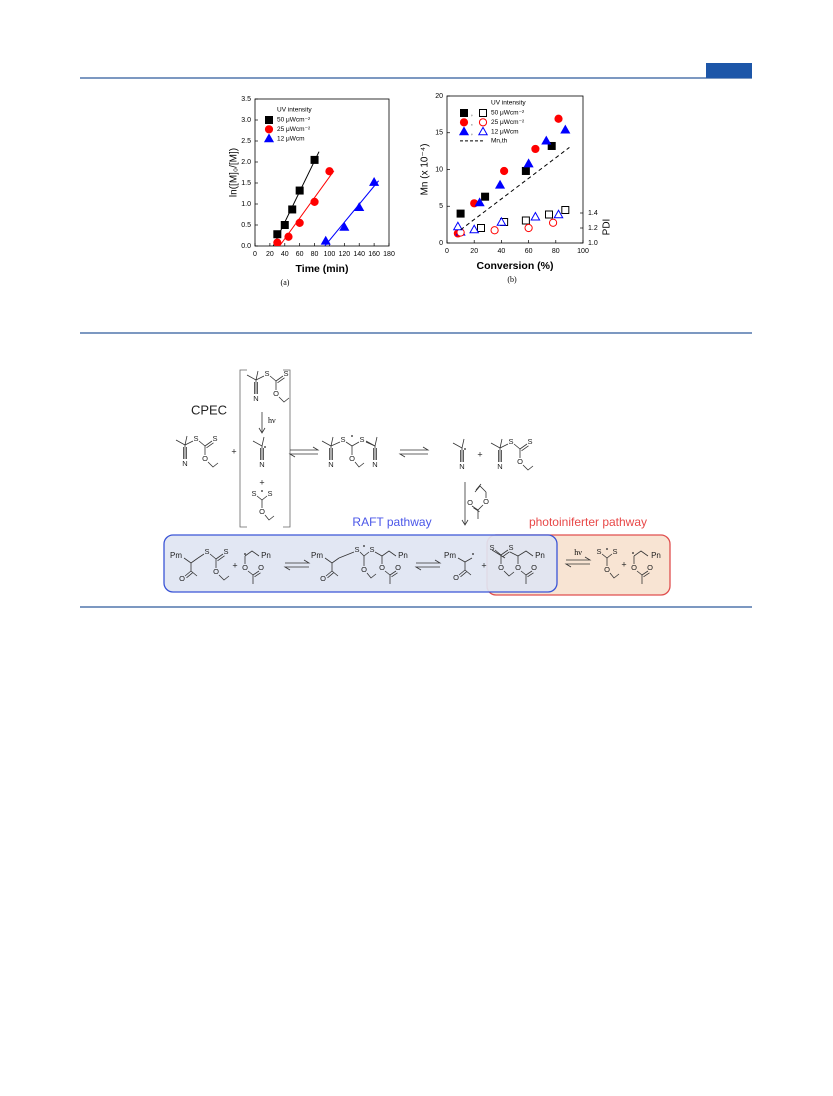 This screenshot has height=1096, width=833. Describe the element at coordinates (389, 254) in the screenshot. I see `x-tick-label: 180` at that location.